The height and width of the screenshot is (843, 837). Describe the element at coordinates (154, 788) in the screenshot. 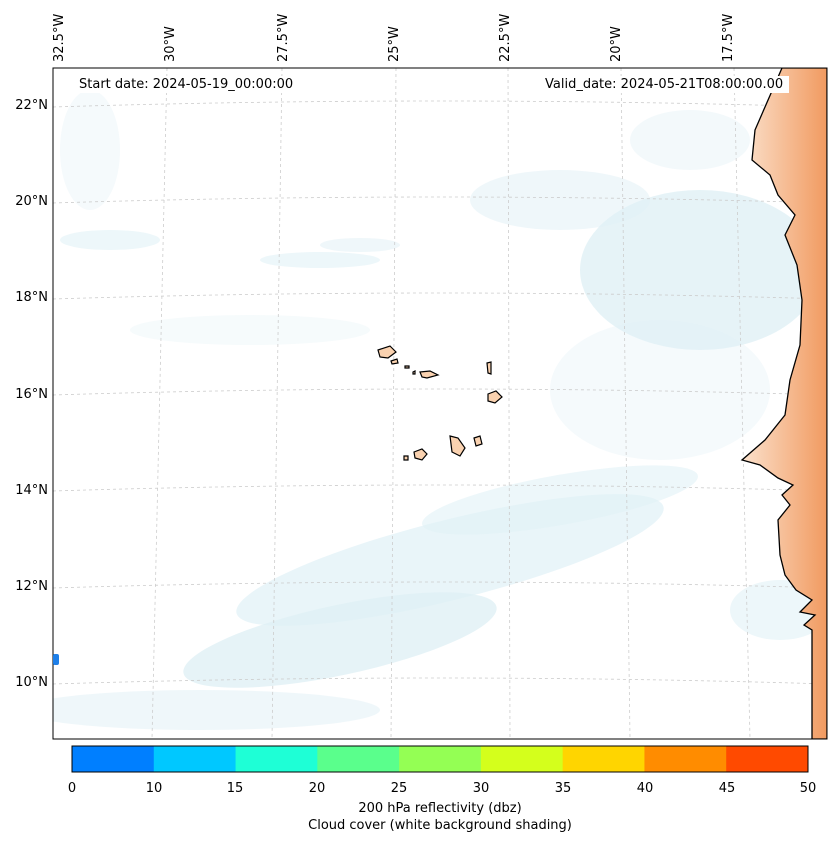

I see `colorbar-tick-10: 10` at that location.